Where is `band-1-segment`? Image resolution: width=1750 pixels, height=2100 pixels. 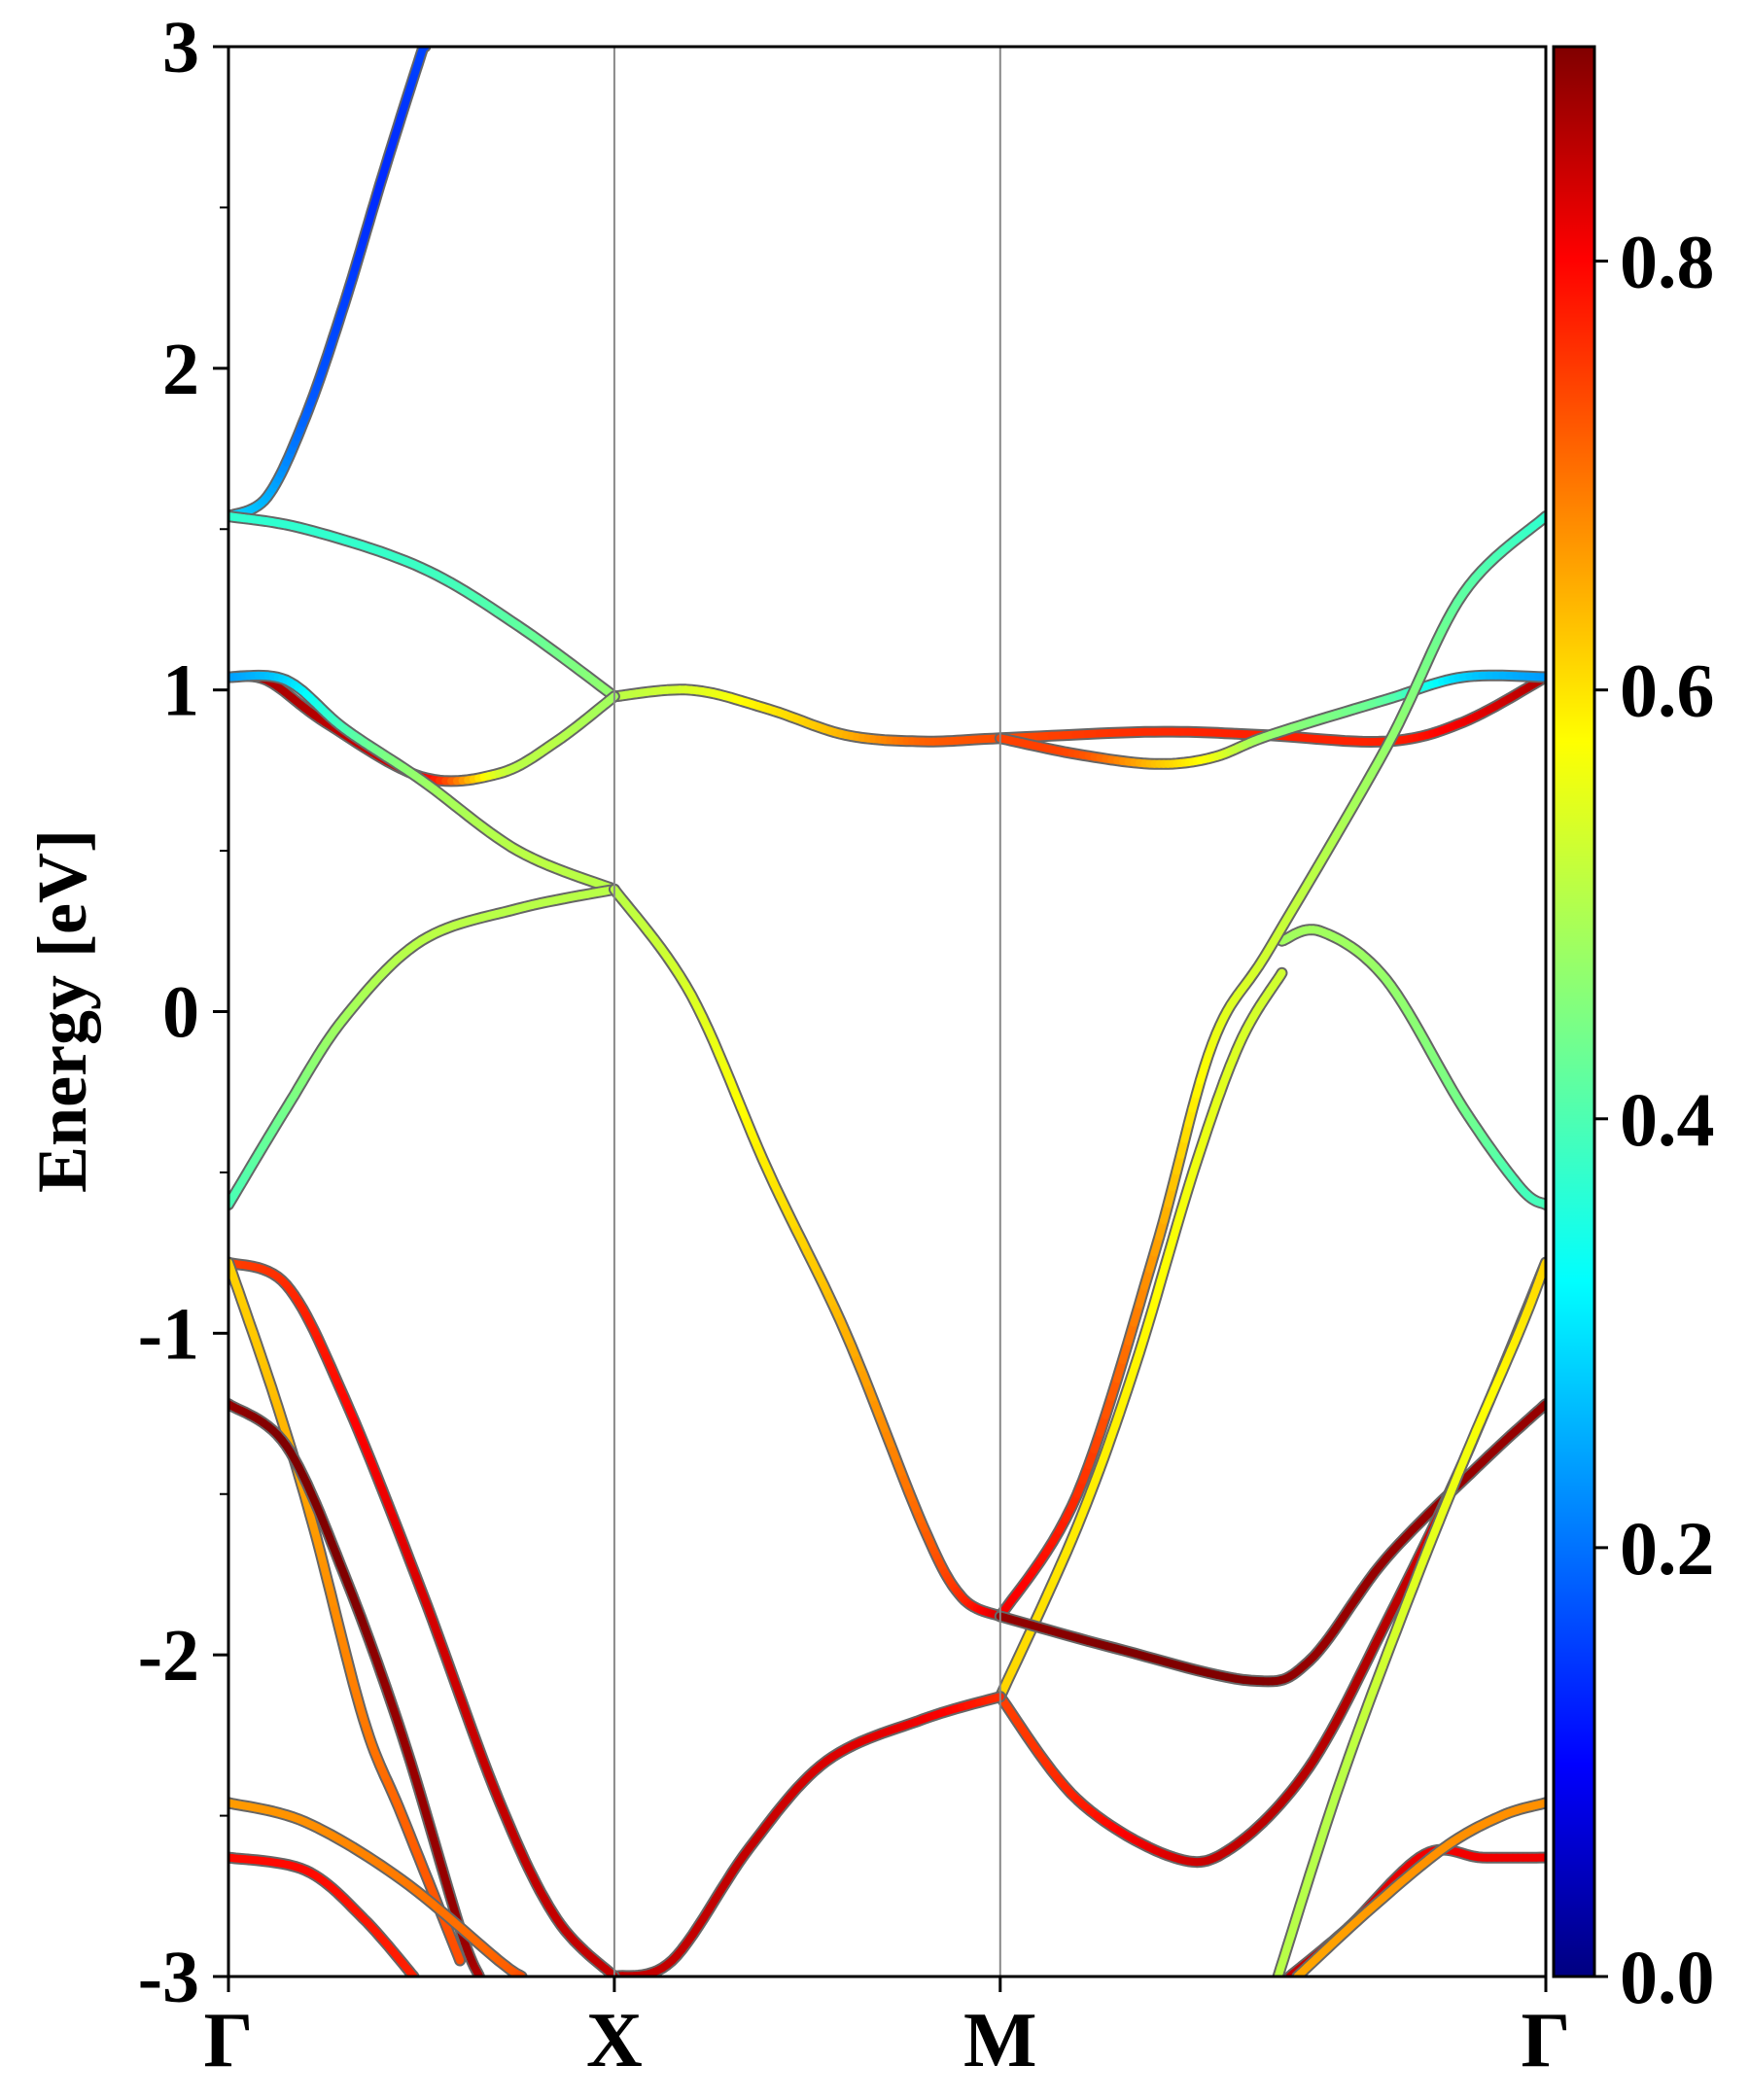
band-1-segment is located at coordinates (424, 48).